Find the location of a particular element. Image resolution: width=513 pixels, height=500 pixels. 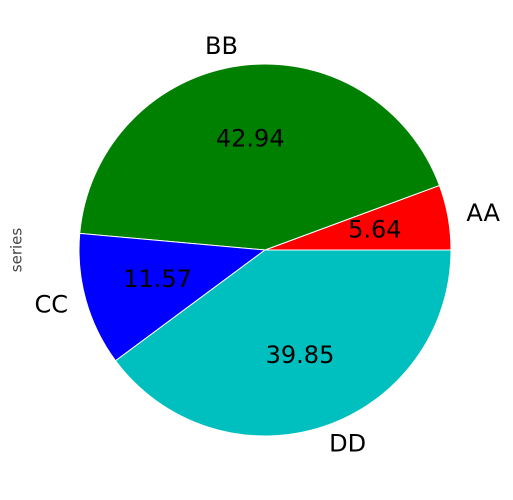

wedge-label: AA is located at coordinates (483, 213).